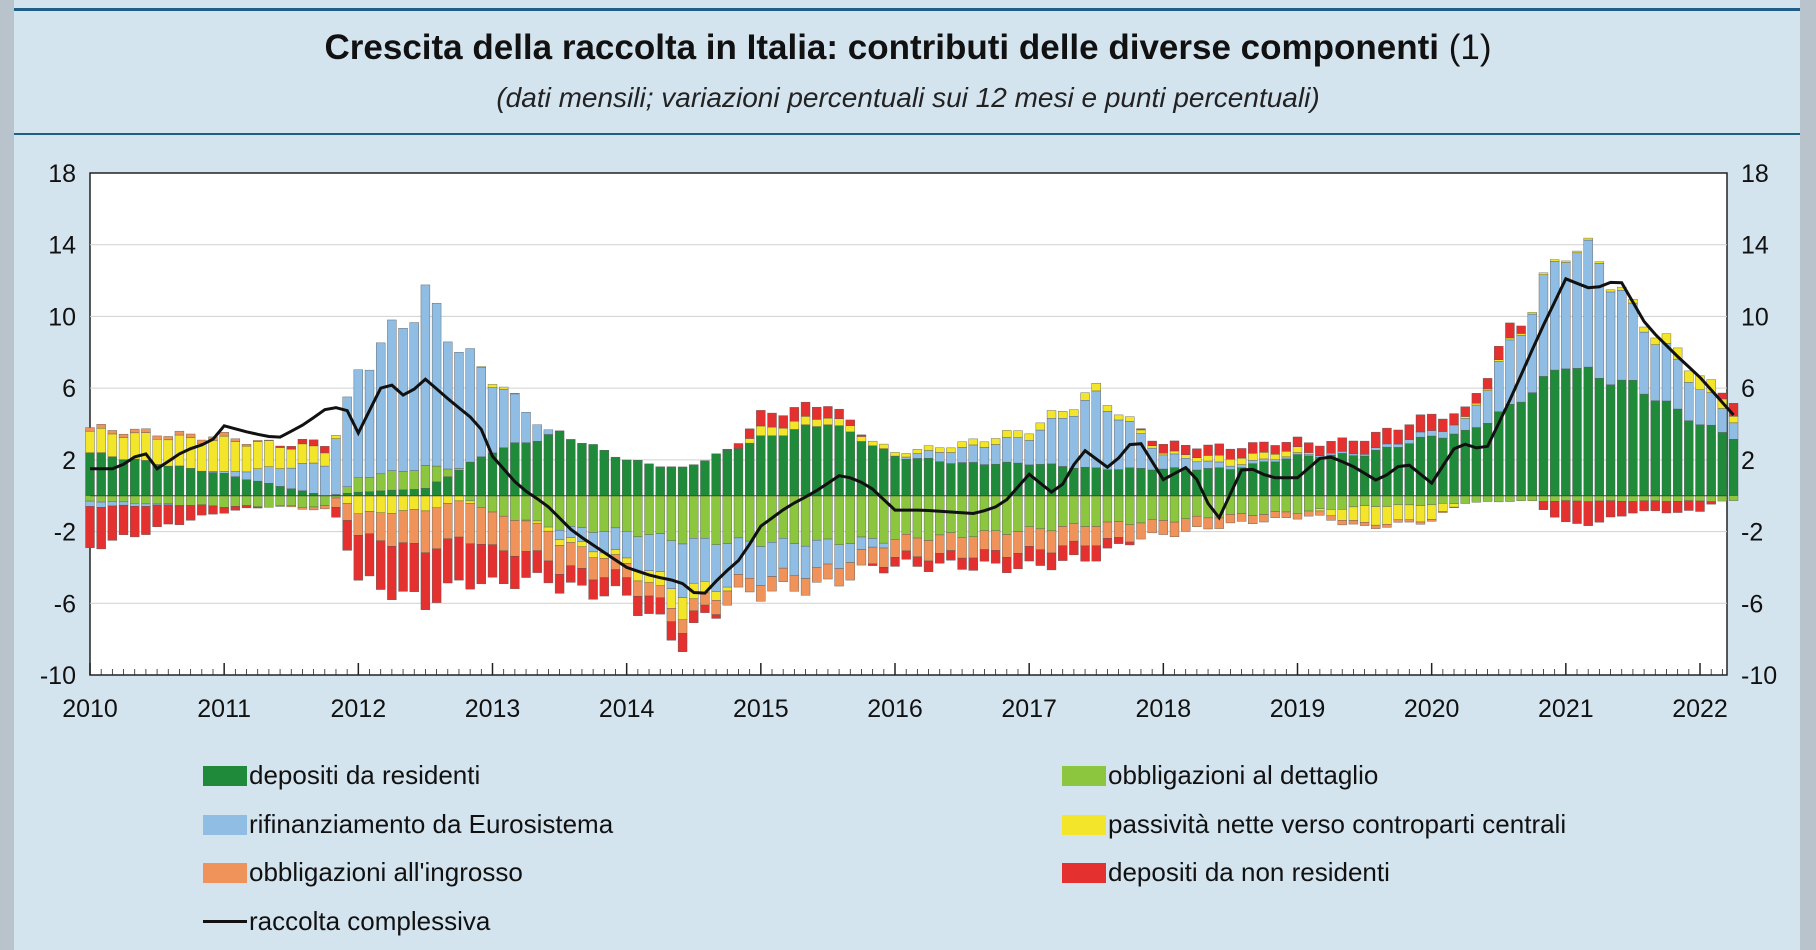 Image resolution: width=1816 pixels, height=950 pixels. Describe the element at coordinates (493, 709) in the screenshot. I see `x-tick-label: 2013` at that location.